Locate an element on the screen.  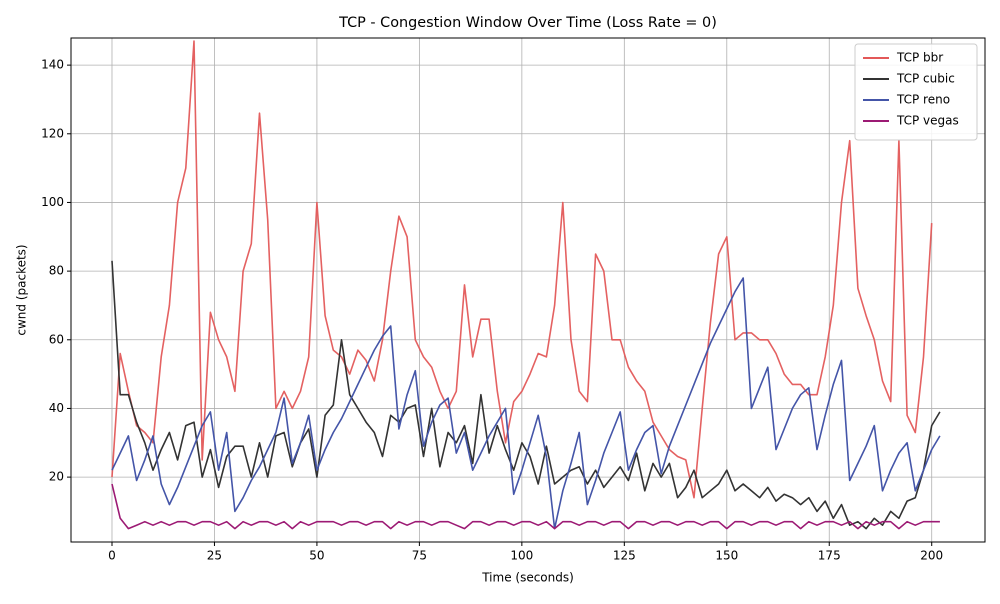
y-tick-label: 120 is located at coordinates (52, 133).